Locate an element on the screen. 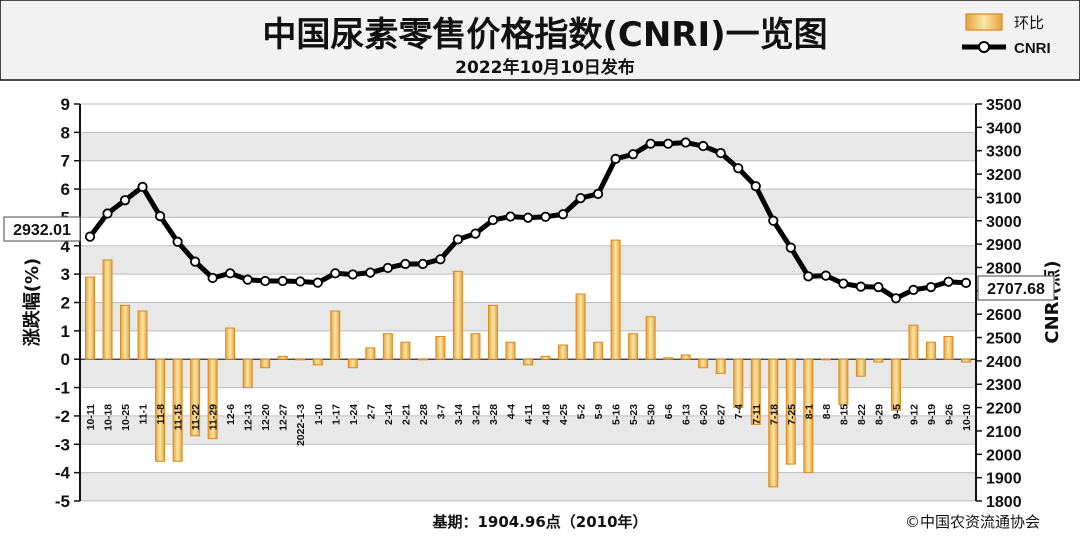 The width and height of the screenshot is (1080, 540). legend-line-label: CNRI is located at coordinates (1032, 48).